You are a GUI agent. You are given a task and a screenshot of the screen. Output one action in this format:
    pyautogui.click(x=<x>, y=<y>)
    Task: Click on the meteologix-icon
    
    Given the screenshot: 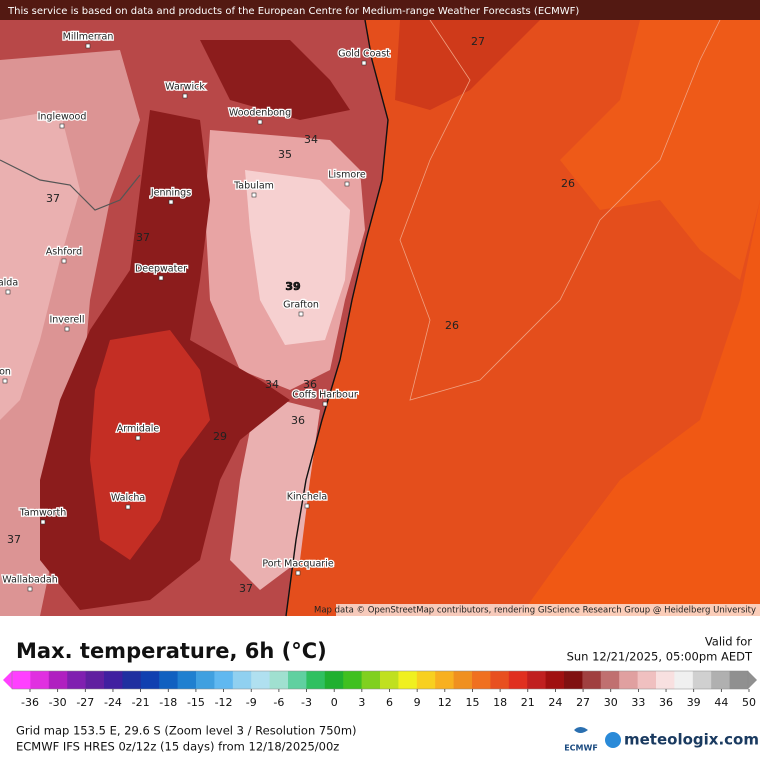 What is the action you would take?
    pyautogui.click(x=613, y=740)
    